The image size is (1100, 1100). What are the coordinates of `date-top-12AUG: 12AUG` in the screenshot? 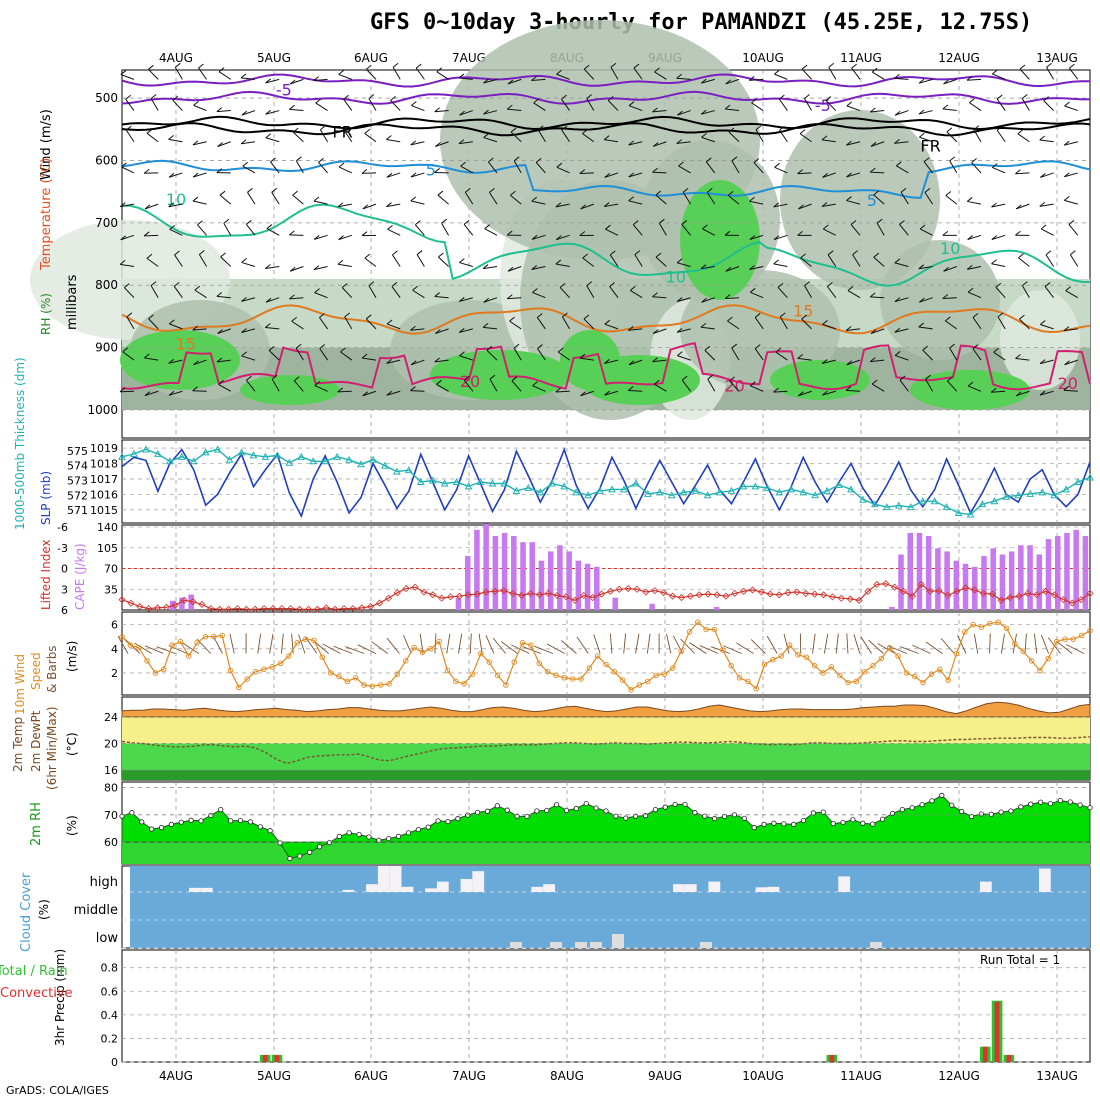 It's located at (959, 58).